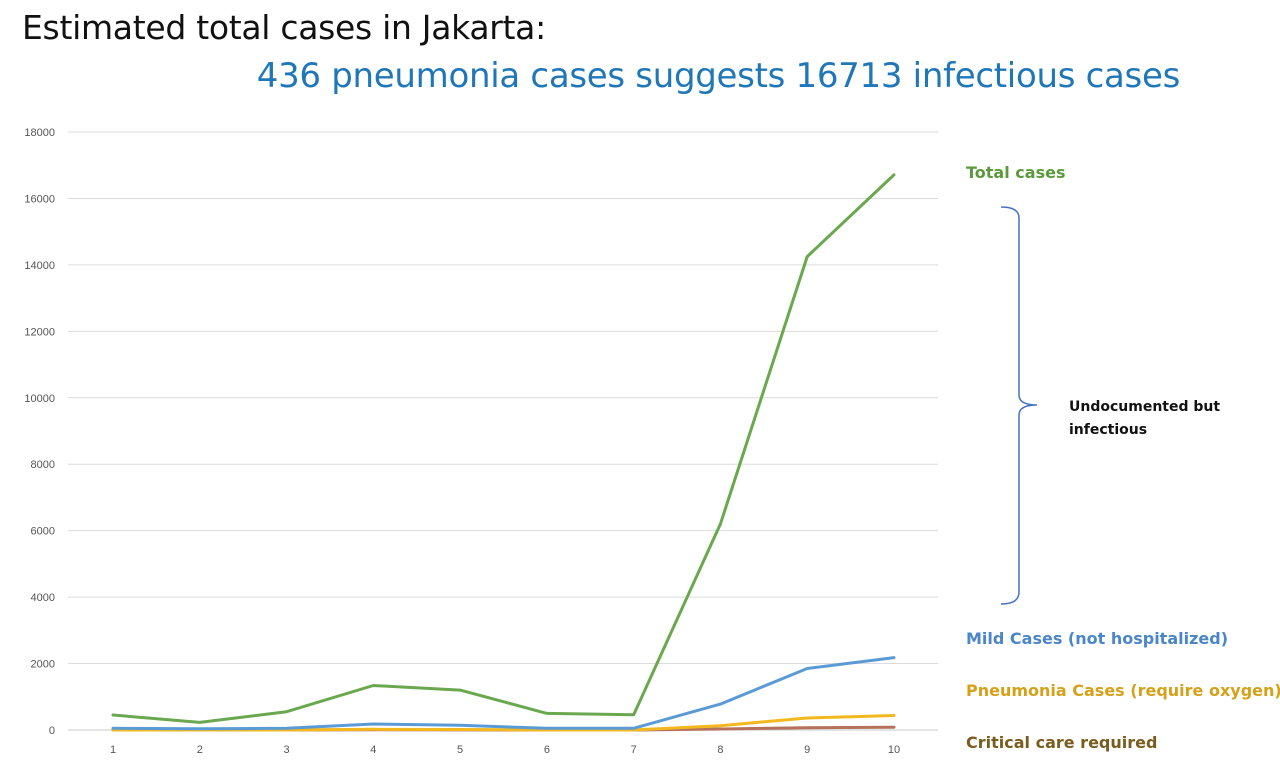 The height and width of the screenshot is (781, 1280). What do you see at coordinates (1015, 172) in the screenshot?
I see `legend-label: Total cases` at bounding box center [1015, 172].